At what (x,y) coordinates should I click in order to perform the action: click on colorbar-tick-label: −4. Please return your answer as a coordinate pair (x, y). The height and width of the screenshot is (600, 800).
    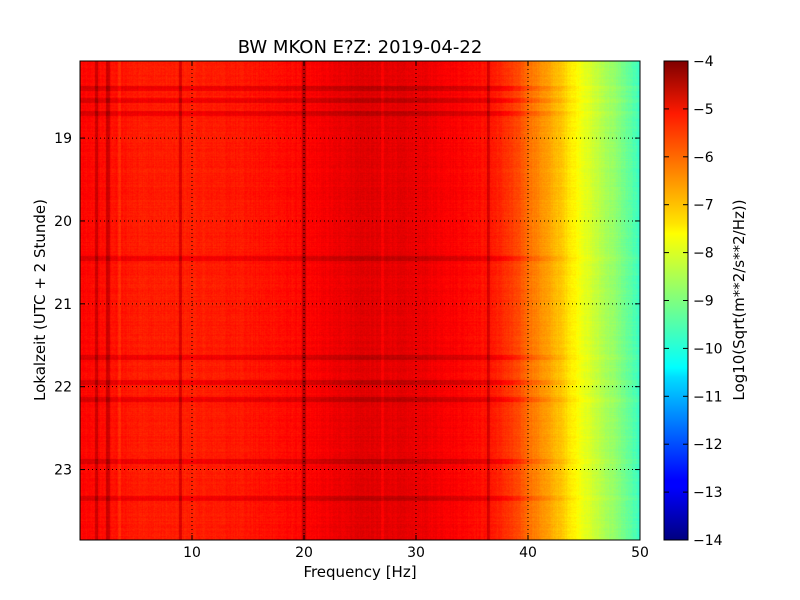
    Looking at the image, I should click on (703, 62).